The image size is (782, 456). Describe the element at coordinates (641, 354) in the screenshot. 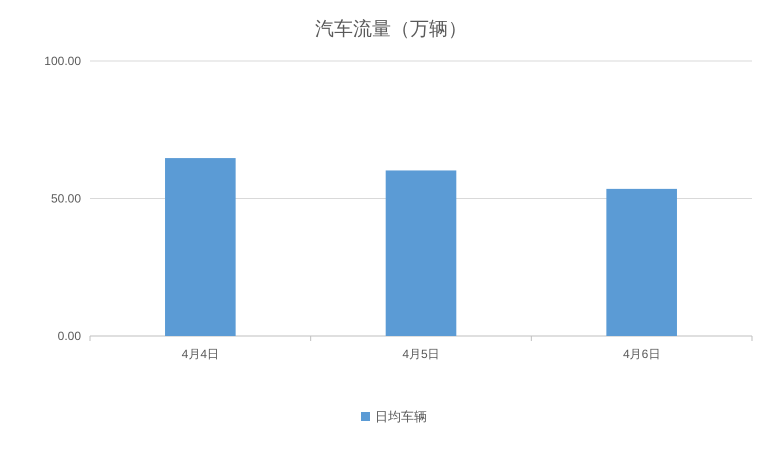

I see `x-tick-label: 4月6日` at that location.